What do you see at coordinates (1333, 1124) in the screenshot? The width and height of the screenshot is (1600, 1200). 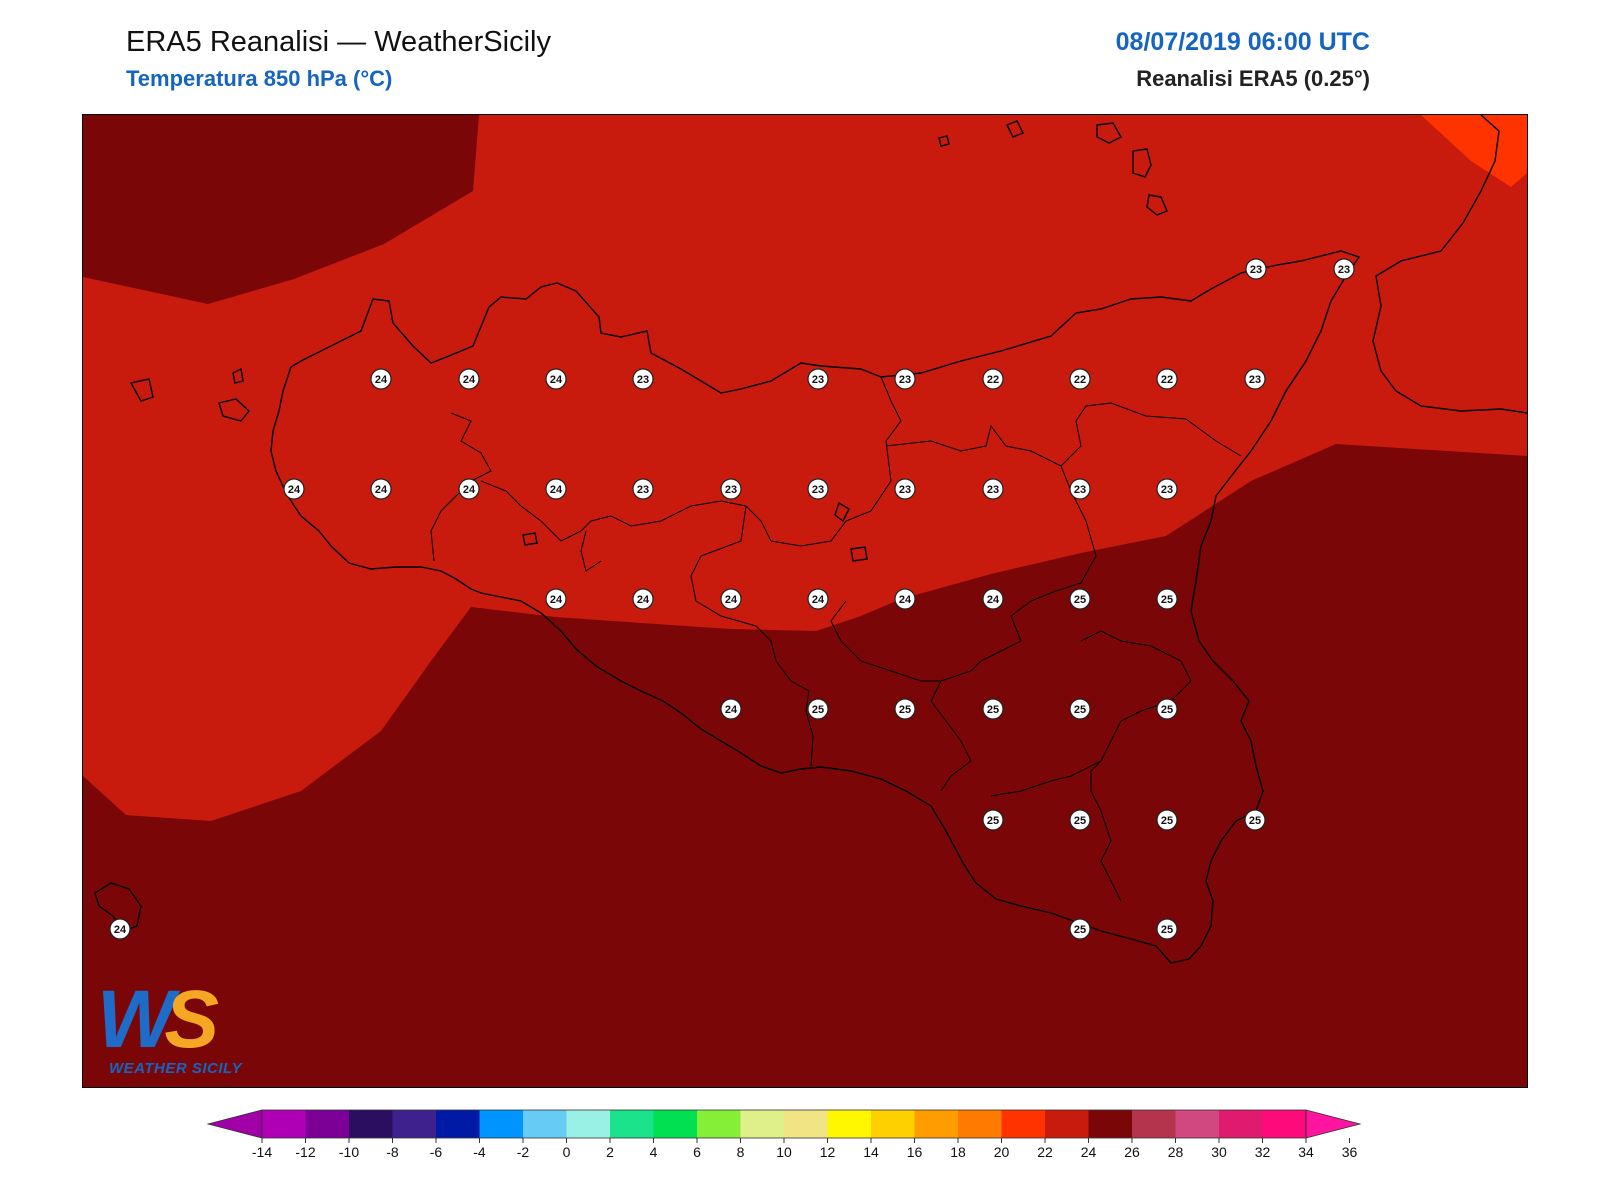 I see `colorbar-high-arrow` at bounding box center [1333, 1124].